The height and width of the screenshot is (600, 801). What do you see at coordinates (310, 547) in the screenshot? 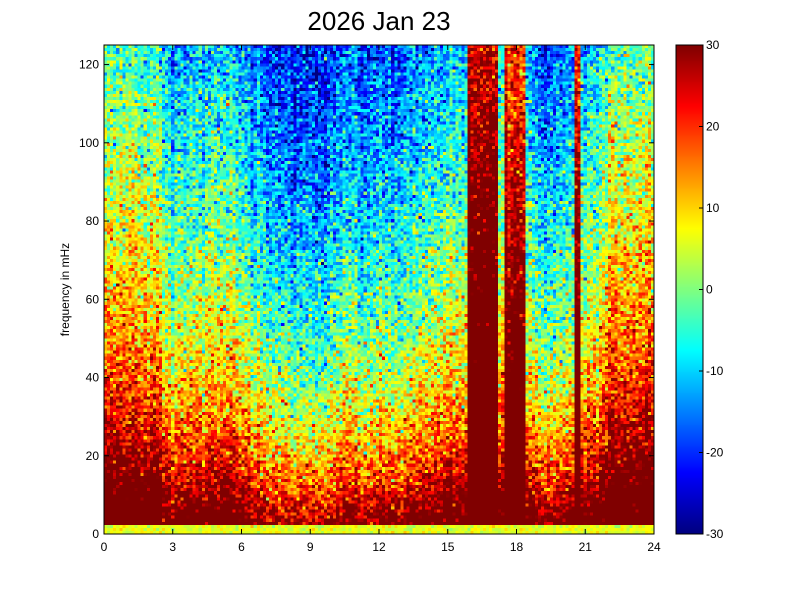
I see `x-tick-label: 9` at bounding box center [310, 547].